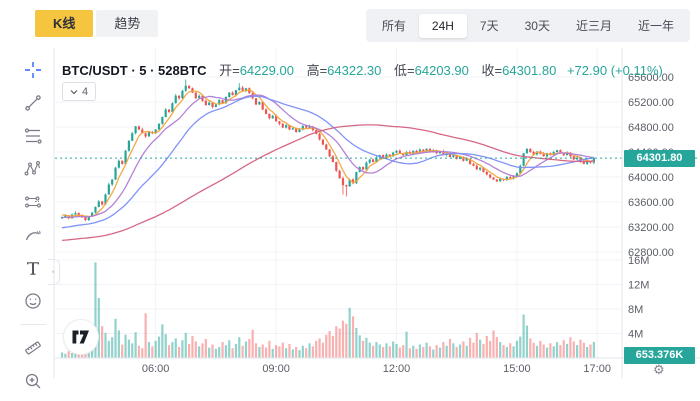  What do you see at coordinates (33, 136) in the screenshot?
I see `fib-retracement-icon` at bounding box center [33, 136].